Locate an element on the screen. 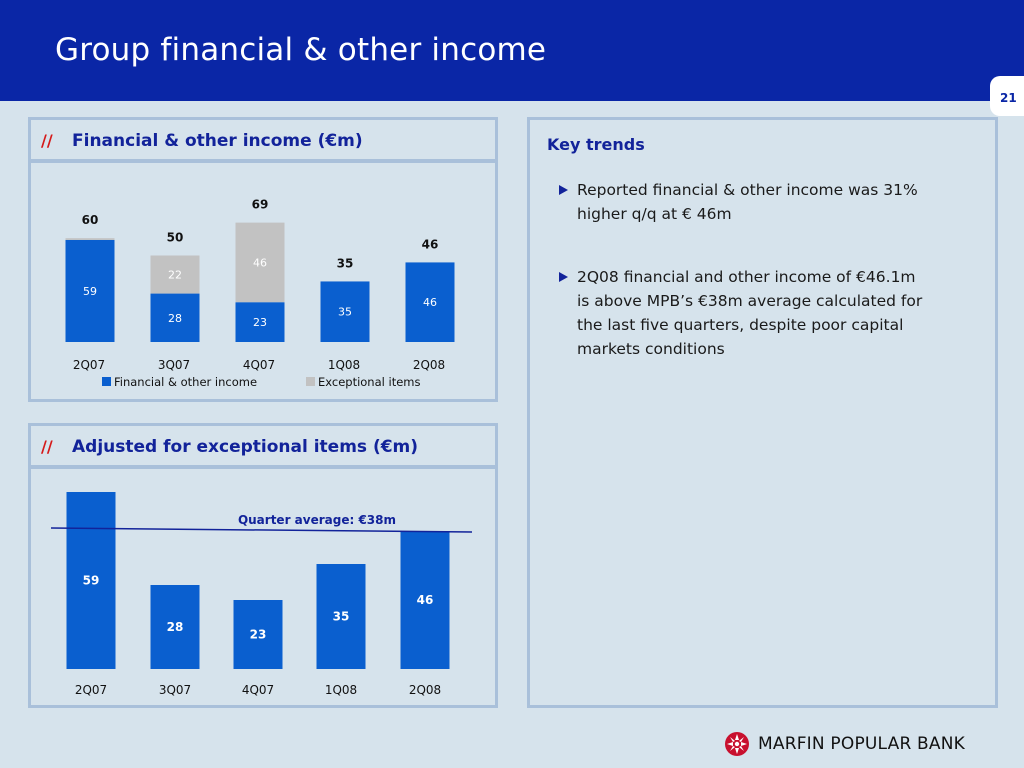 The image size is (1024, 768). header-band is located at coordinates (512, 50).